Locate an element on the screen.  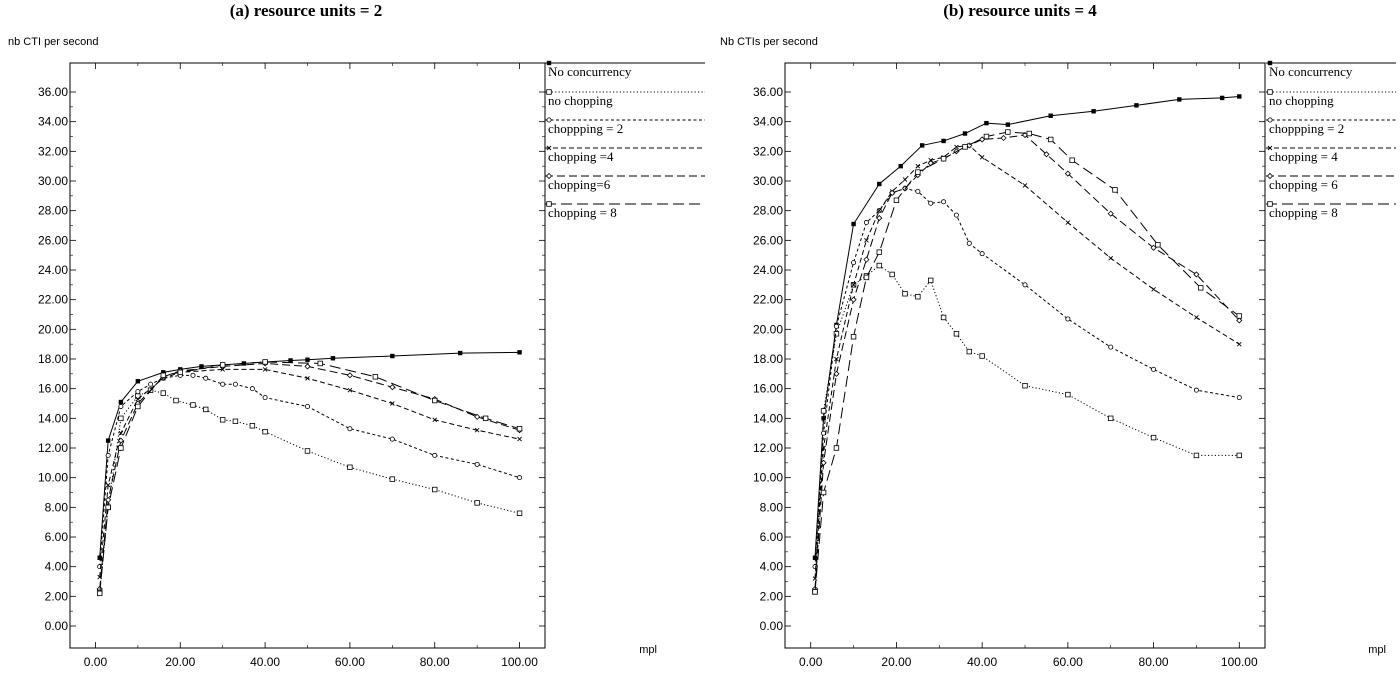
y-tick-label: 24.00 is located at coordinates (53, 270).